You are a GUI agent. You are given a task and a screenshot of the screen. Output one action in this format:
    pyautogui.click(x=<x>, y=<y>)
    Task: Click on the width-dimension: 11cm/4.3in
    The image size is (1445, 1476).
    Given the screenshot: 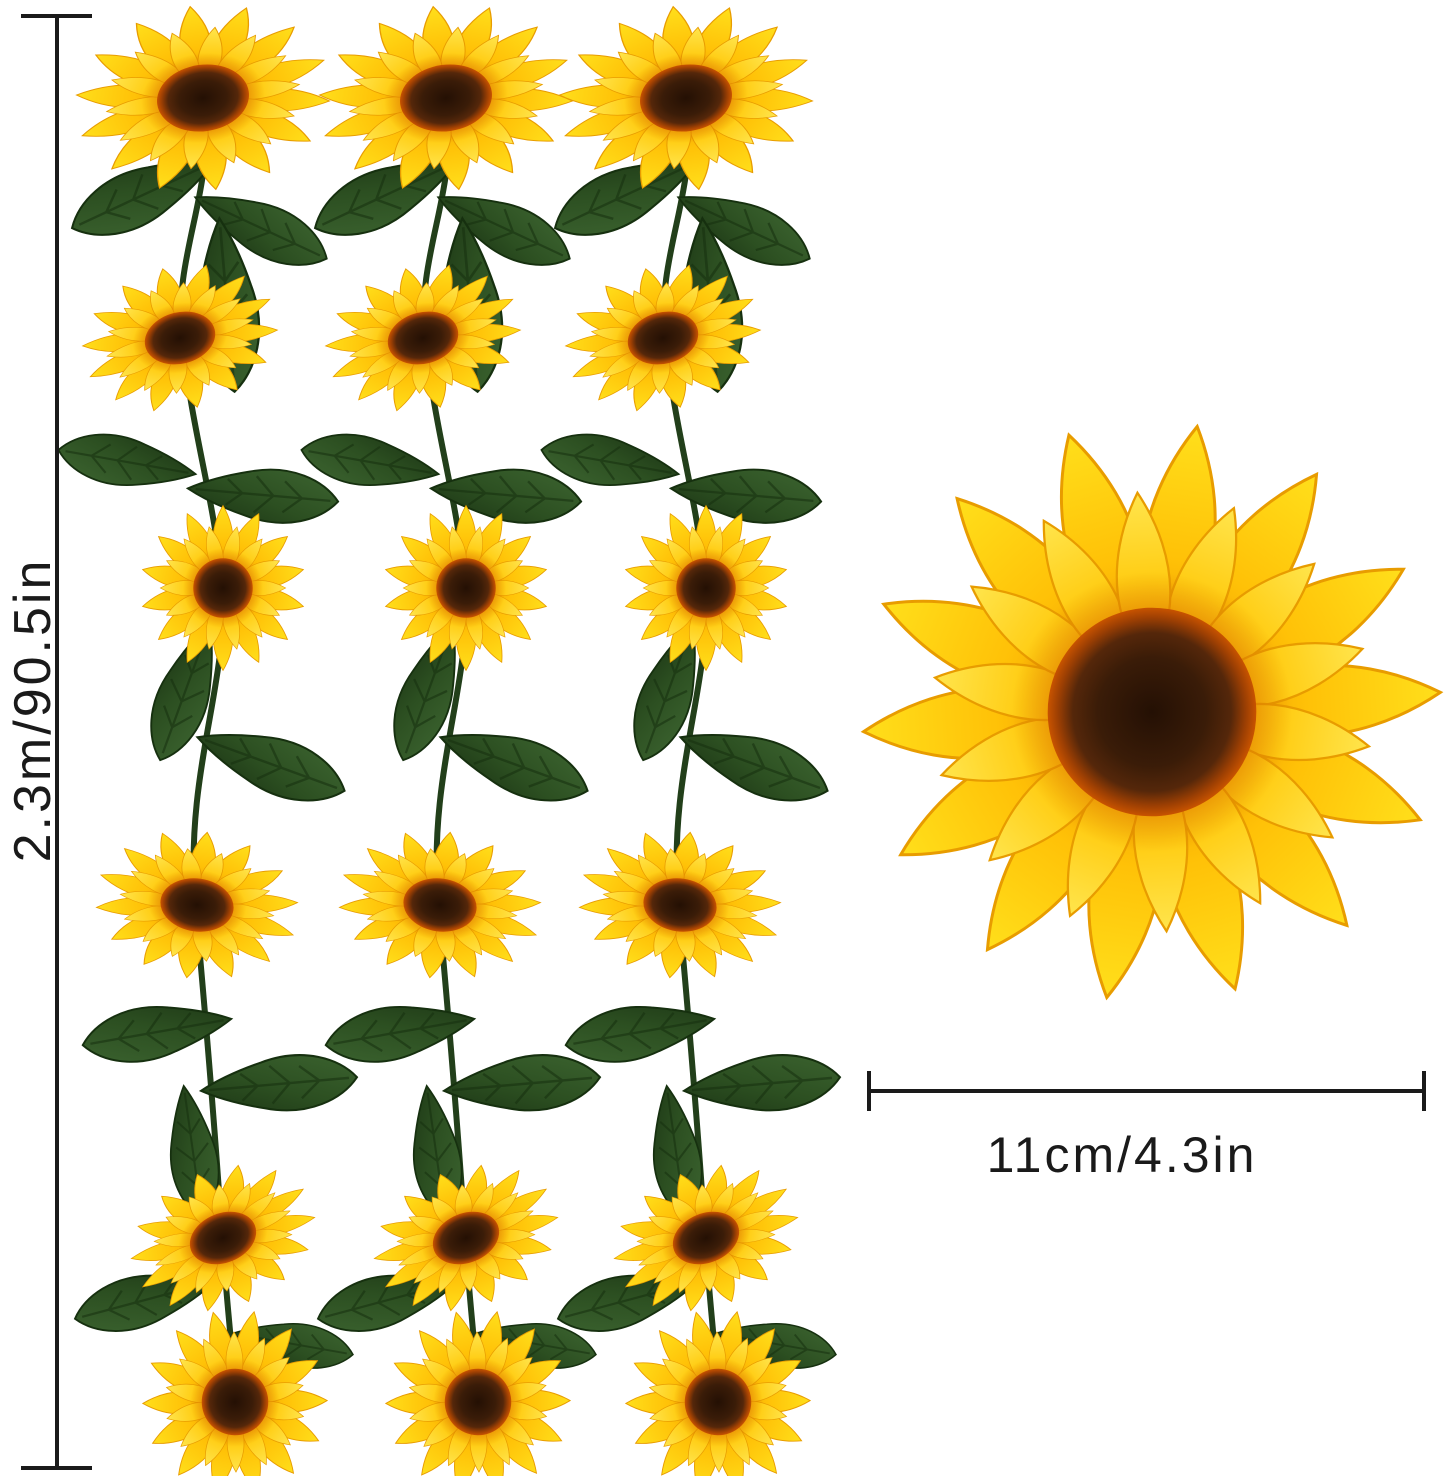 What is the action you would take?
    pyautogui.click(x=1146, y=1127)
    